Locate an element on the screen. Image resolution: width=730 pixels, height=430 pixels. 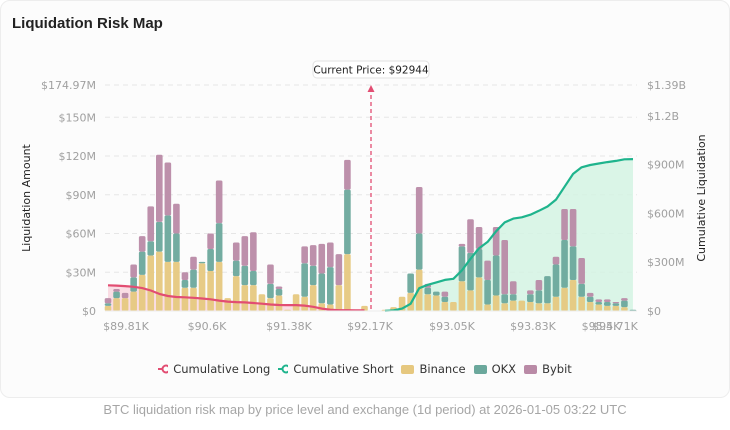
y-tick-left: $120M is located at coordinates (78, 156).